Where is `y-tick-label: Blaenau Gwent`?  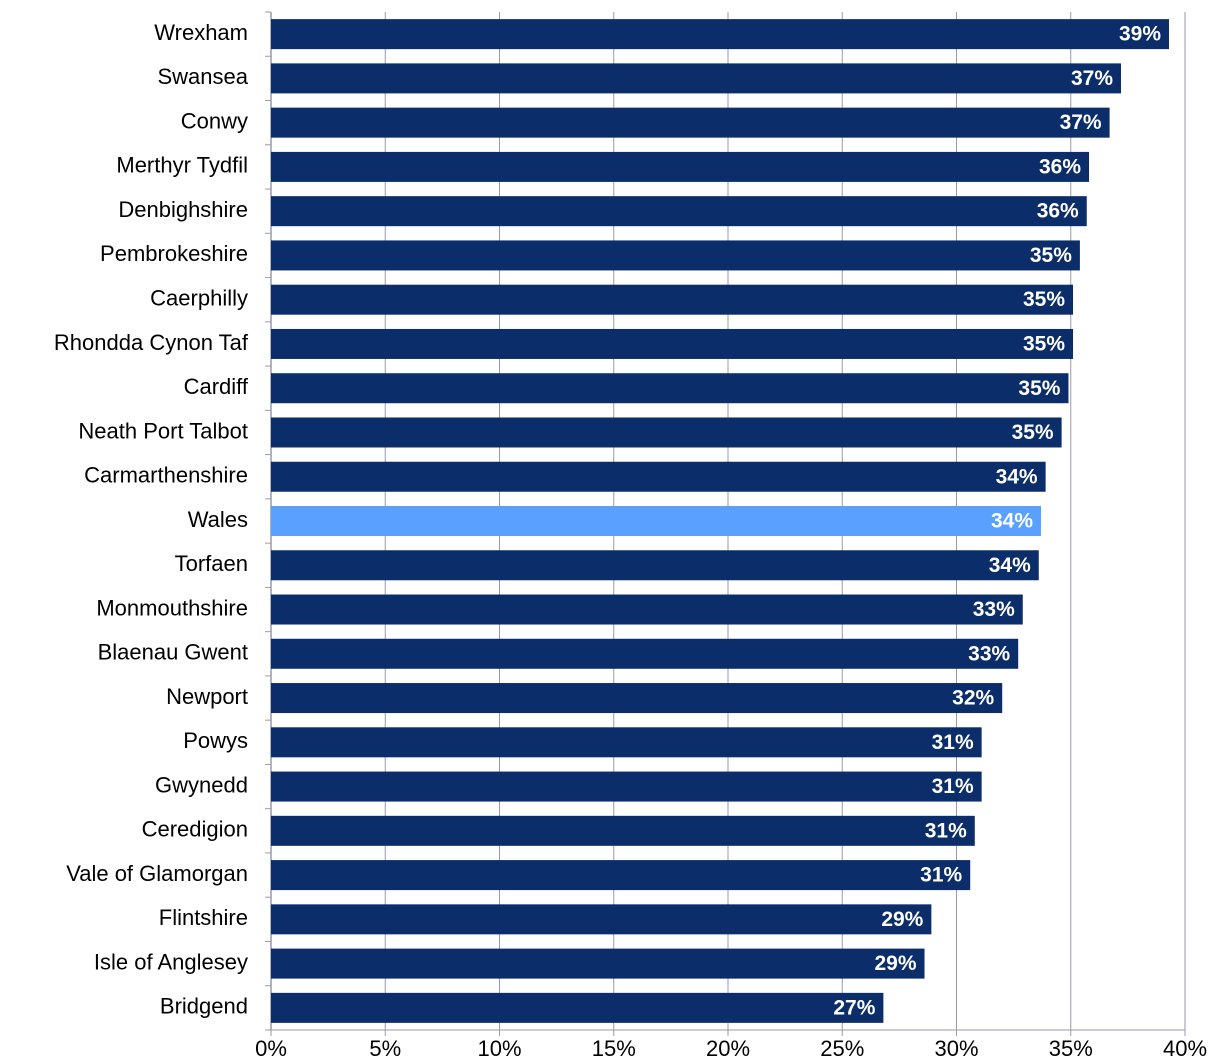 y-tick-label: Blaenau Gwent is located at coordinates (173, 652).